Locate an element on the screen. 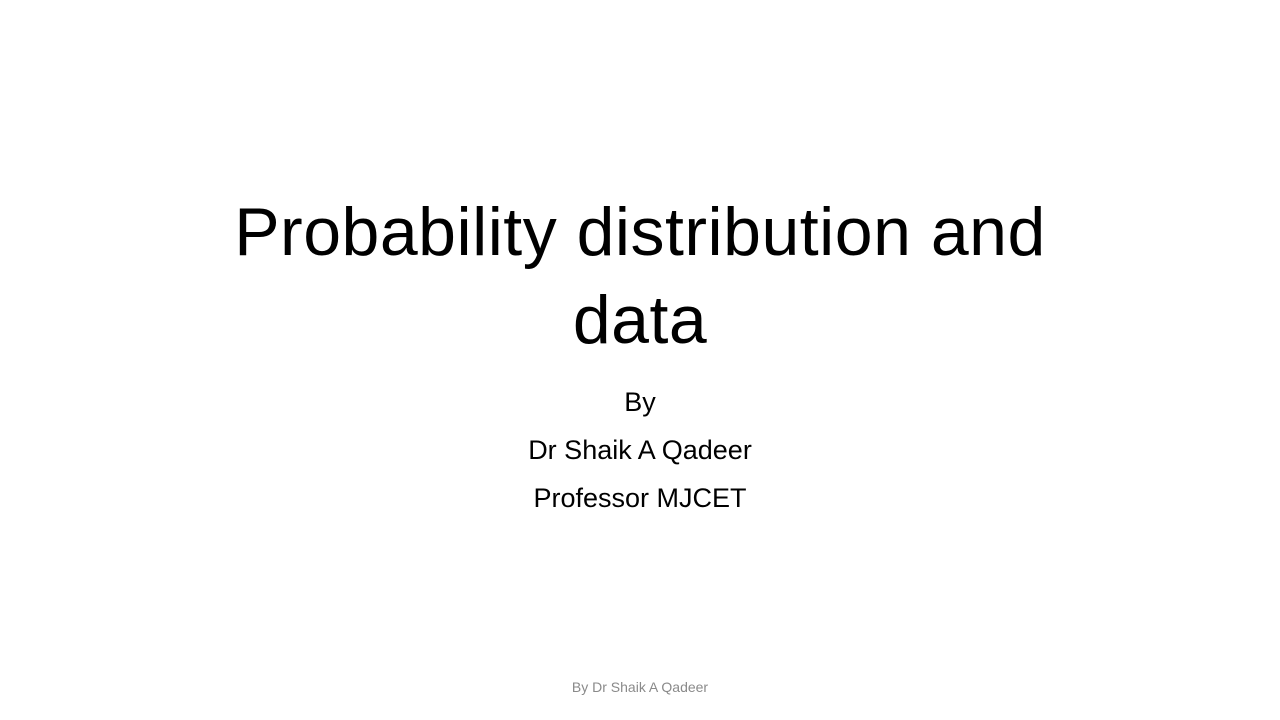 This screenshot has height=720, width=1280. subtitle-author: Dr Shaik A Qadeer is located at coordinates (640, 450).